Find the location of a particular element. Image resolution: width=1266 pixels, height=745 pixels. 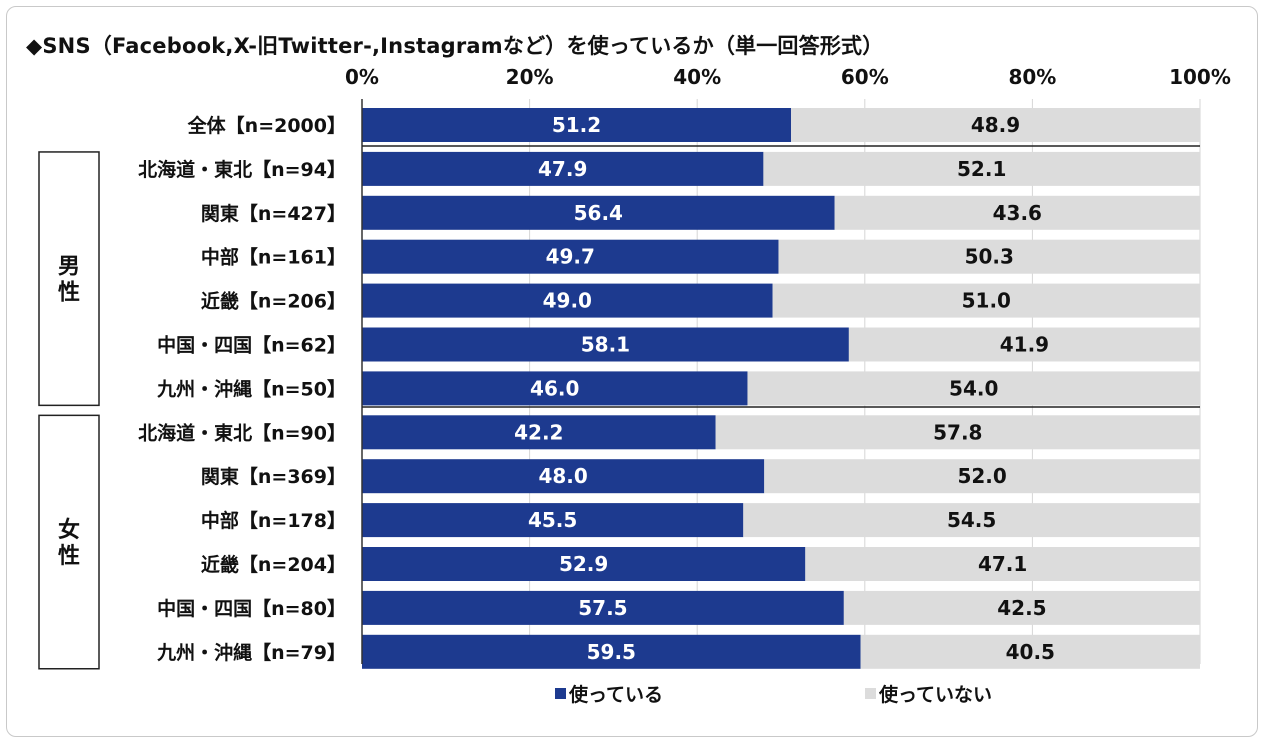

data-label-used: 47.9 is located at coordinates (562, 169).